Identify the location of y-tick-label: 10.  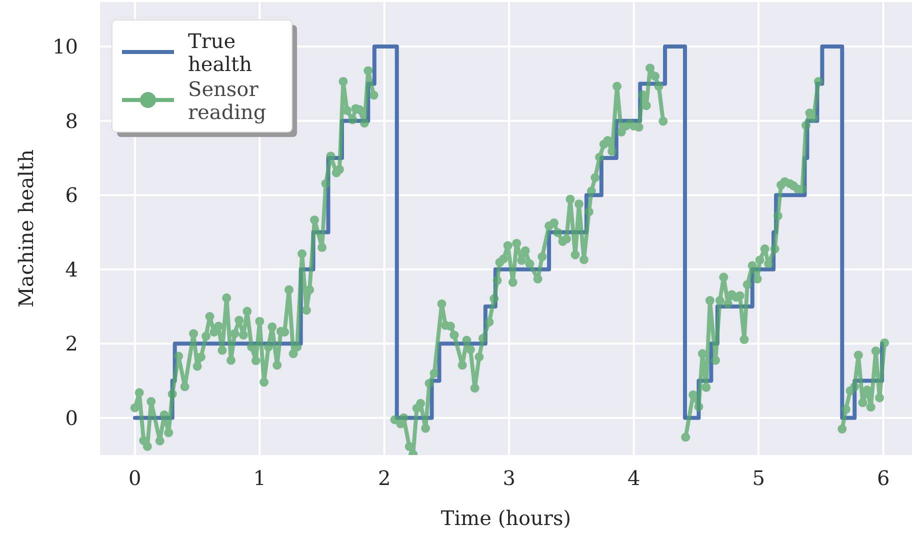
(65, 46).